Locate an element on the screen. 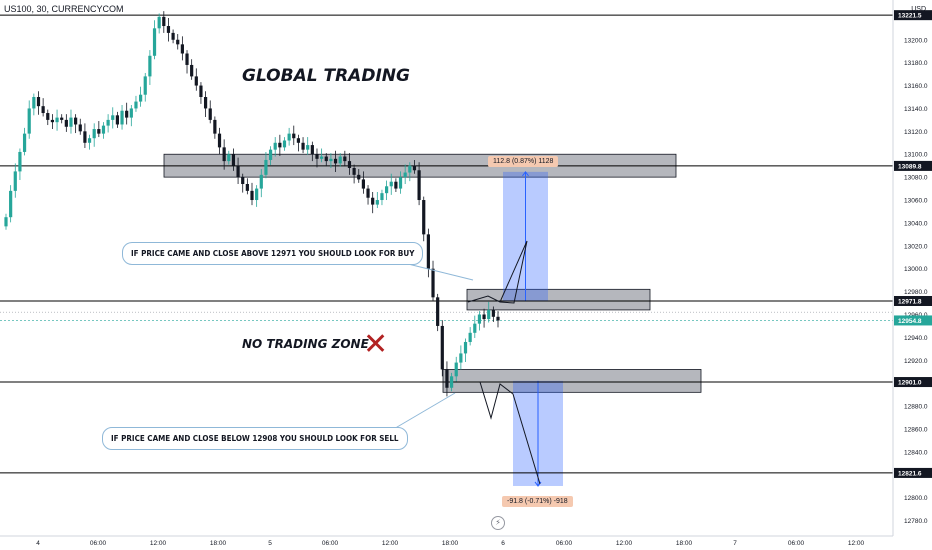 This screenshot has height=550, width=932. symbol-label: US100, 30, CURRENCYCOM is located at coordinates (64, 9).